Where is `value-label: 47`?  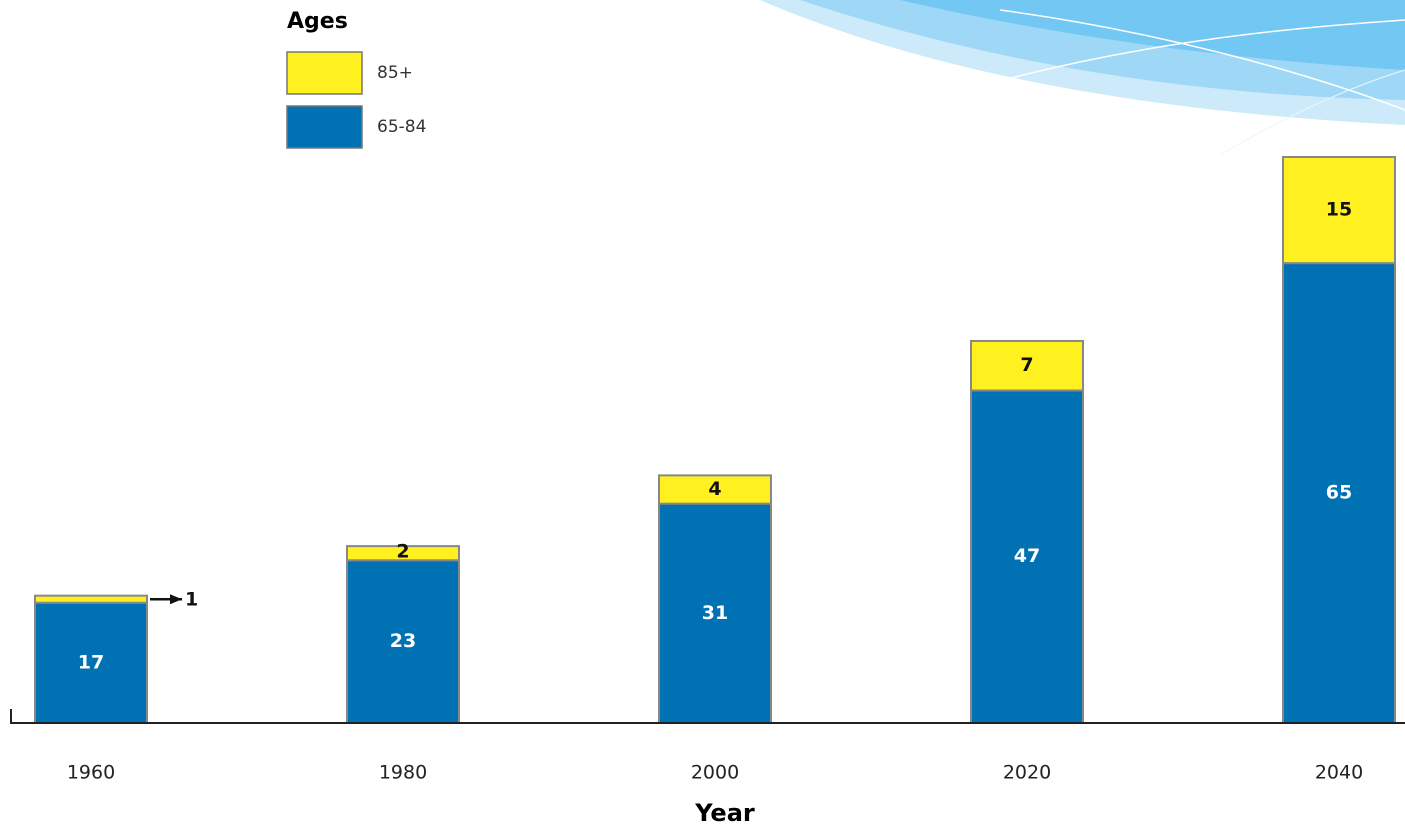
value-label: 47 is located at coordinates (1027, 556).